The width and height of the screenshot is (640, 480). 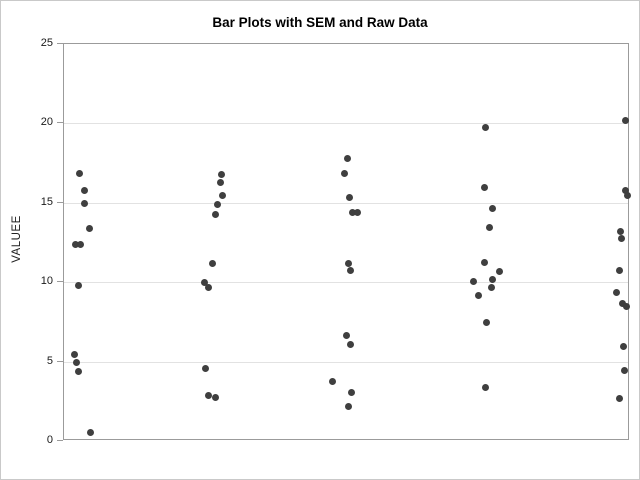 What do you see at coordinates (46, 122) in the screenshot?
I see `y-tick-label-20: 20` at bounding box center [46, 122].